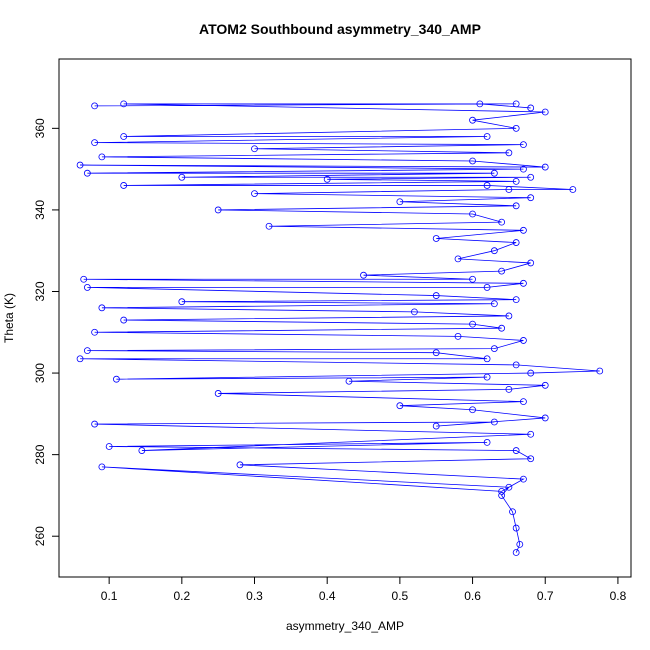 The image size is (650, 650). I want to click on x-tick-label: 0.3, so click(254, 596).